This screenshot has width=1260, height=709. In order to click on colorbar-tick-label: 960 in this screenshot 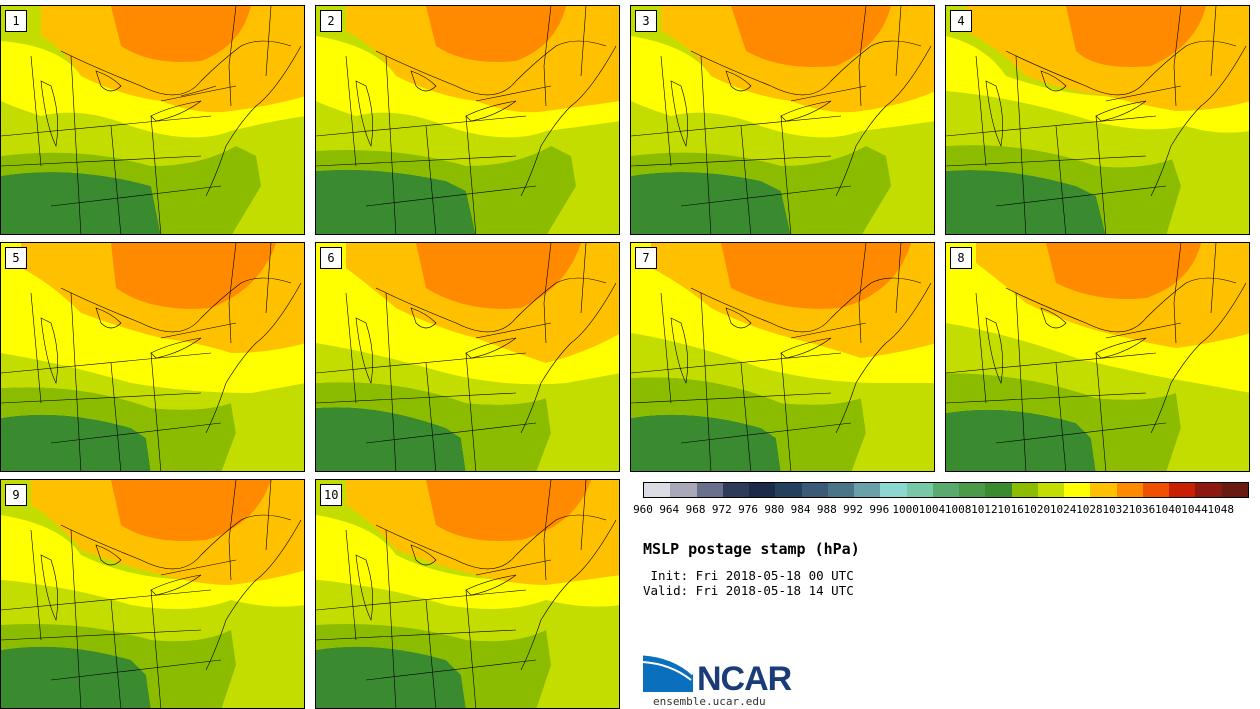, I will do `click(643, 509)`.